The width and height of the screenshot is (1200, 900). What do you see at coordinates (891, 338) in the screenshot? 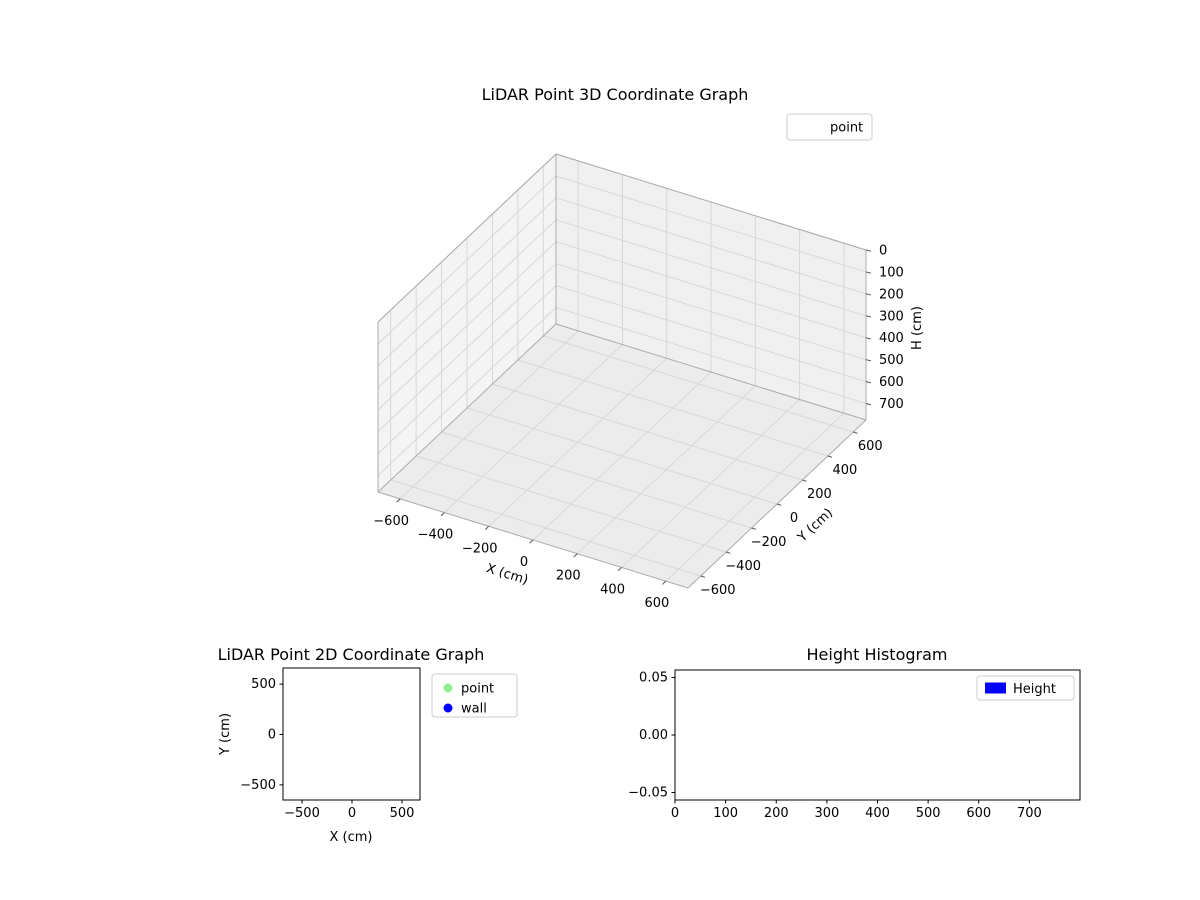
I see `z-tick-label: 400` at bounding box center [891, 338].